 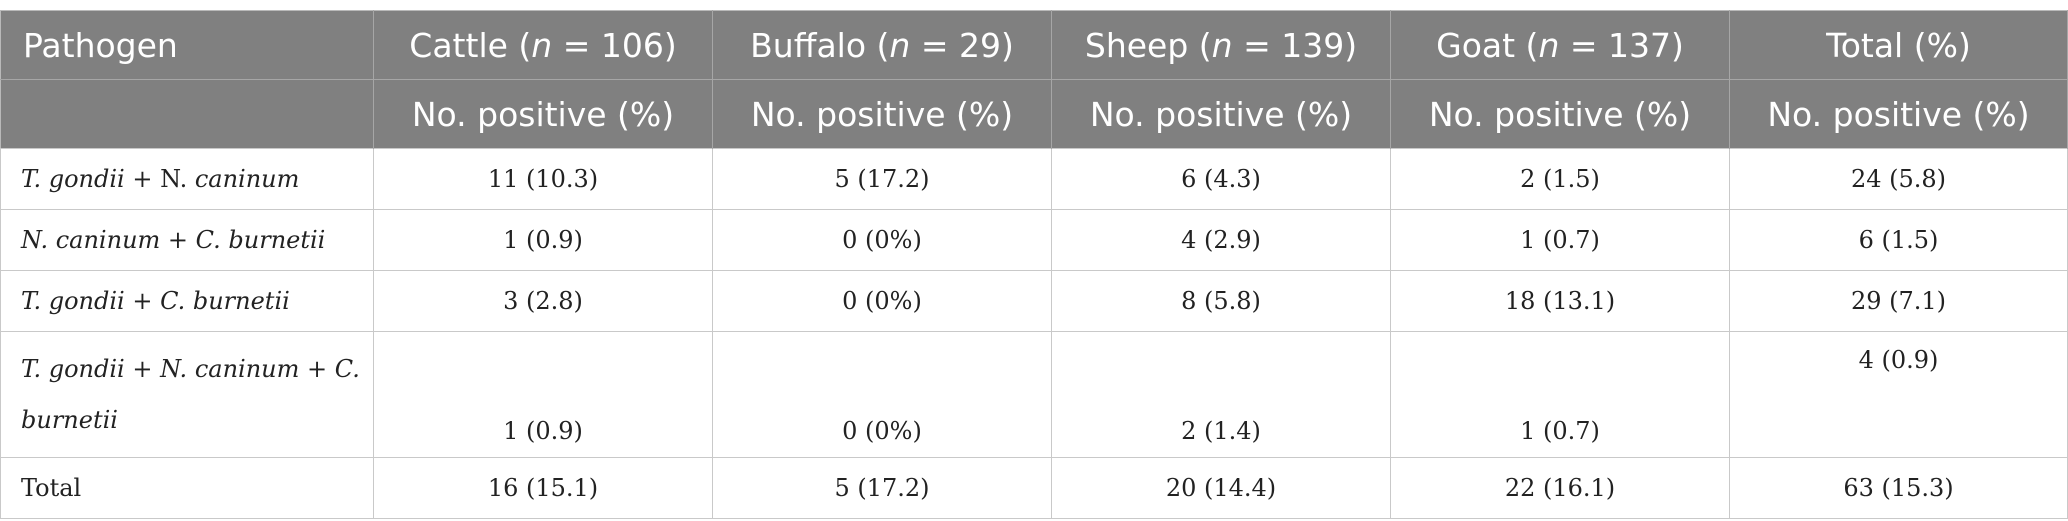 I want to click on cell-goat: 22 (16.1), so click(x=1560, y=488).